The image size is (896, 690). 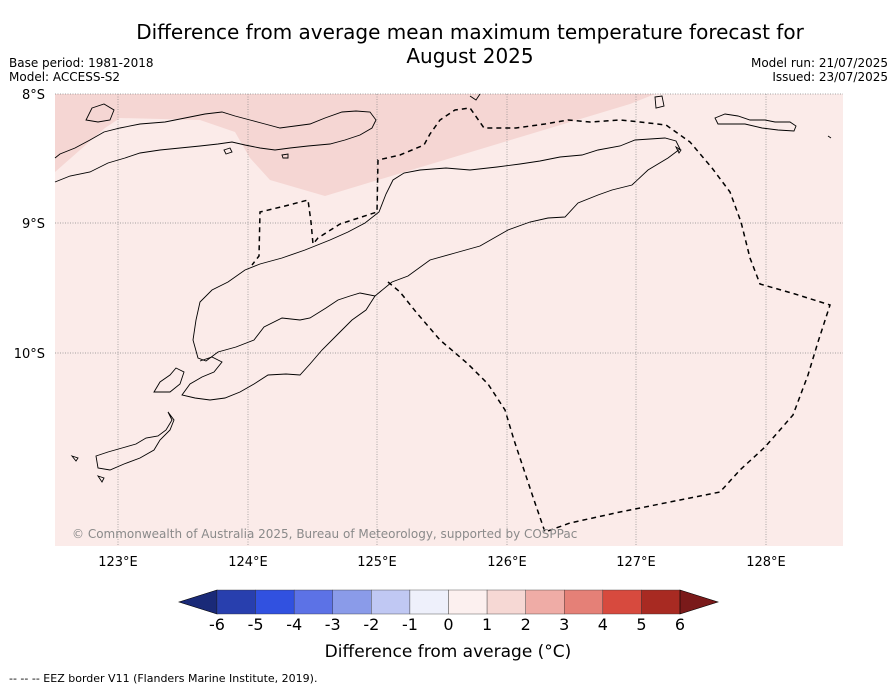 I want to click on colorbar-tick-label: 6, so click(x=680, y=624).